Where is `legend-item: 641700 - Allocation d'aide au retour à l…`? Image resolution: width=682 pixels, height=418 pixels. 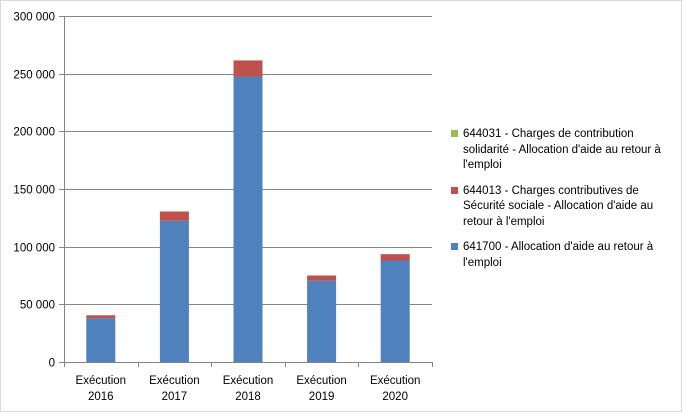 legend-item: 641700 - Allocation d'aide au retour à l… is located at coordinates (565, 255).